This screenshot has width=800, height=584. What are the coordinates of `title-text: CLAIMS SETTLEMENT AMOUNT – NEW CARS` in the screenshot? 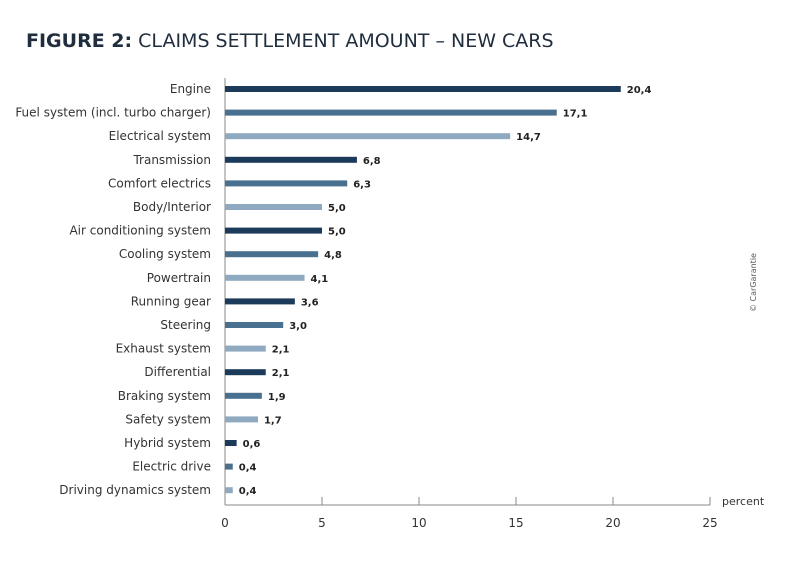 It's located at (343, 41).